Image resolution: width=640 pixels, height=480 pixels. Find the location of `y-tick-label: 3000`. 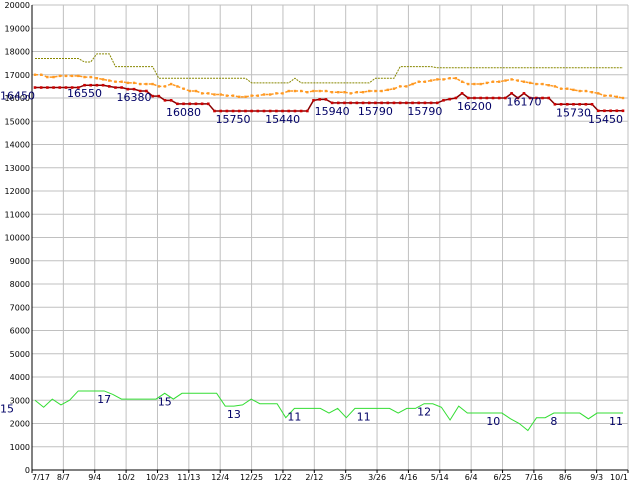

y-tick-label: 3000 is located at coordinates (20, 400).